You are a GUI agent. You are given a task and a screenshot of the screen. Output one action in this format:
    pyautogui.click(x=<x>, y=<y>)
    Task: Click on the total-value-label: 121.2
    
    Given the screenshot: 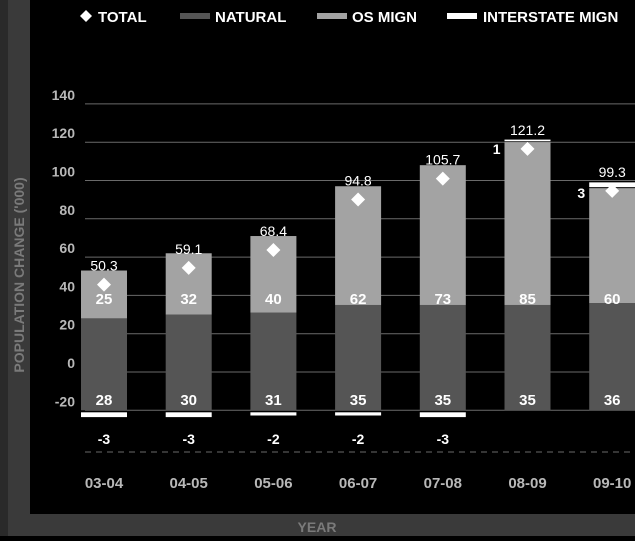 What is the action you would take?
    pyautogui.click(x=527, y=130)
    